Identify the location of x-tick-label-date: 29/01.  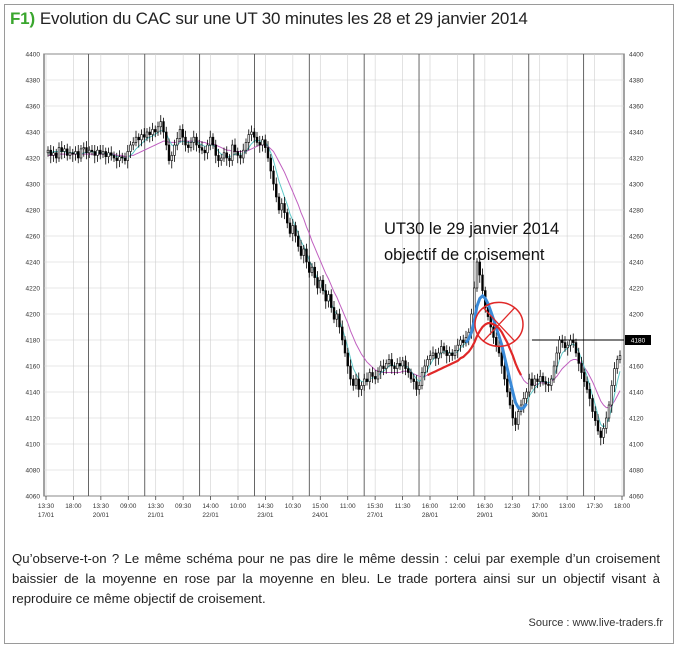
(485, 515).